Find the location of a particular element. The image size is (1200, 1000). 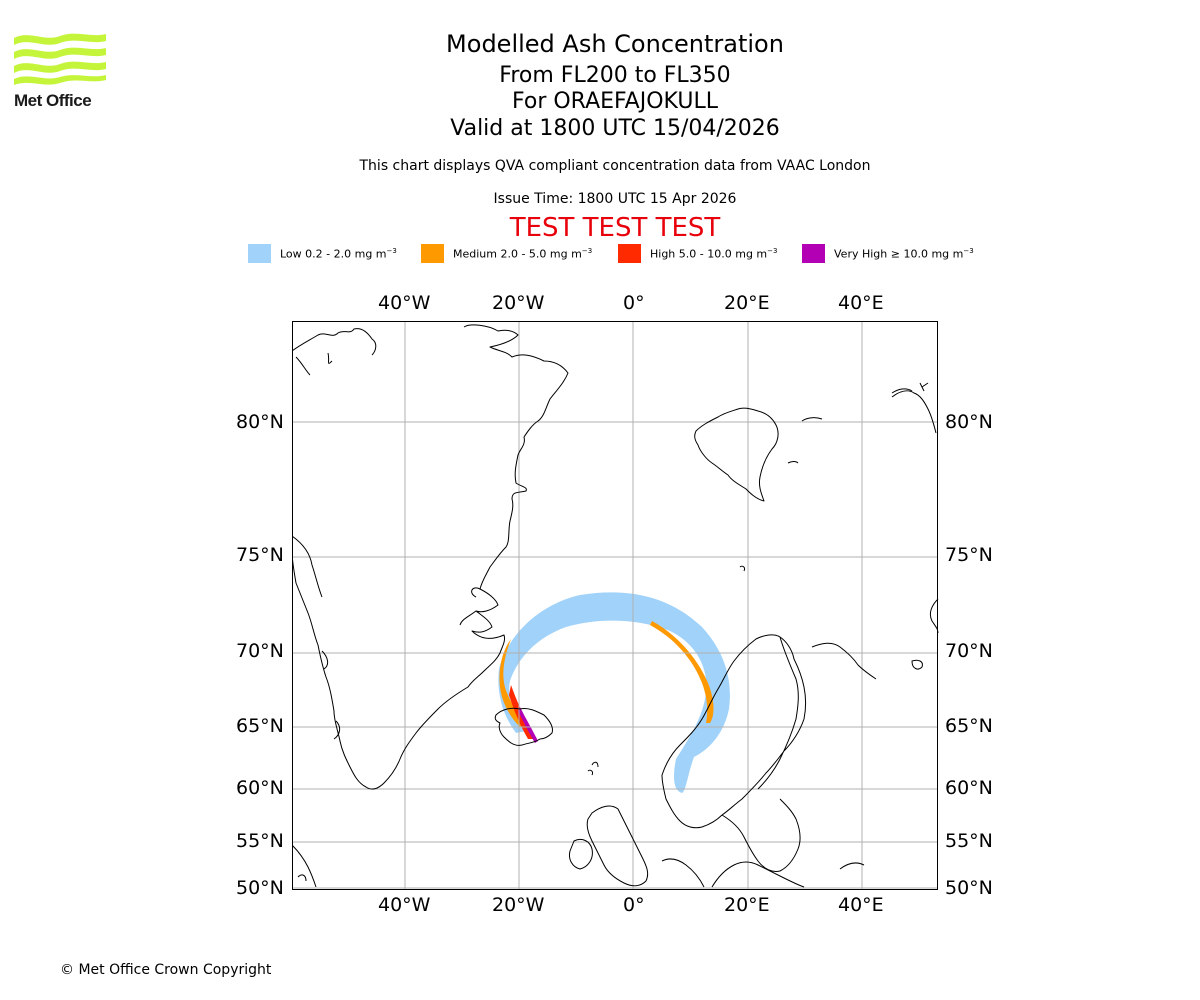

chart-title: Modelled Ash Concentration is located at coordinates (615, 44).